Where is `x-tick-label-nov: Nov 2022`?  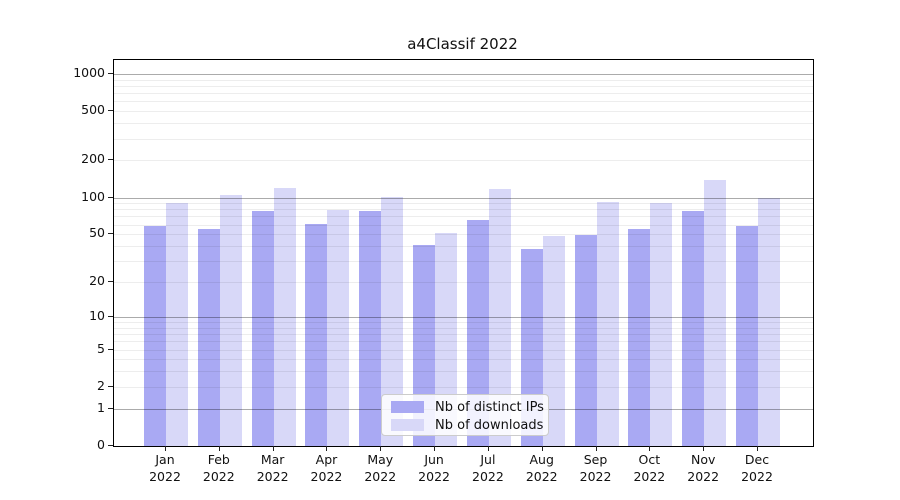
x-tick-label-nov: Nov 2022 is located at coordinates (703, 468).